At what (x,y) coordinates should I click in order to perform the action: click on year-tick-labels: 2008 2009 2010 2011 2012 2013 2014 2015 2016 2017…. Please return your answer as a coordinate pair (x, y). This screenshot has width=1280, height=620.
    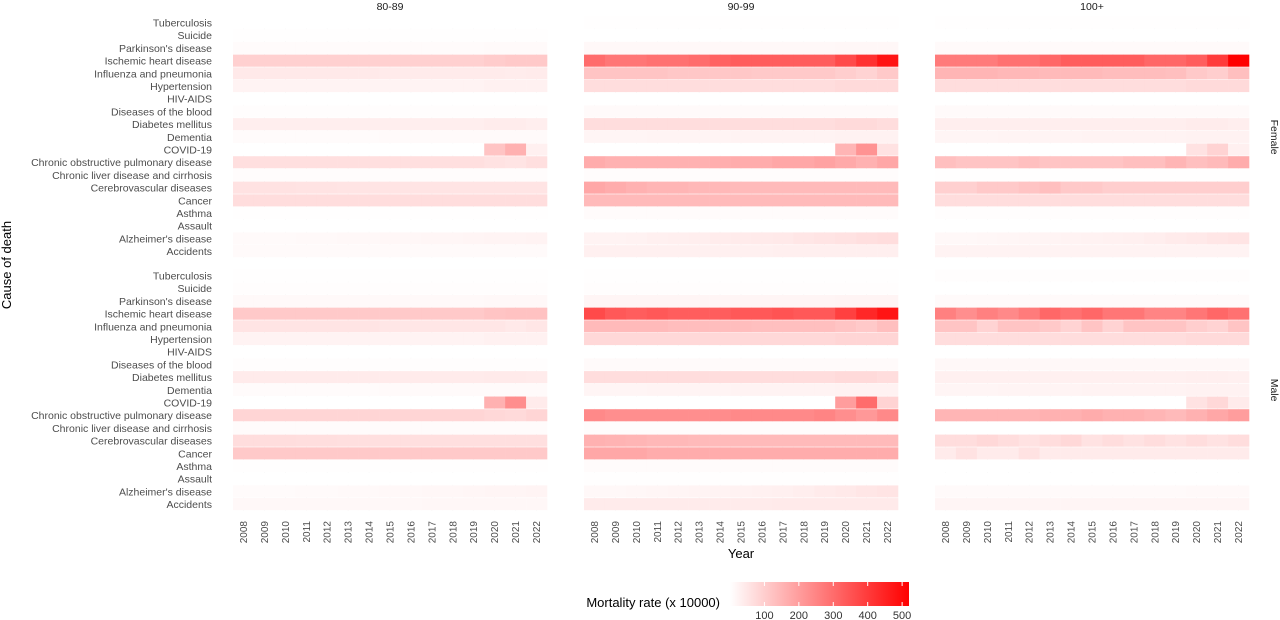
    Looking at the image, I should click on (742, 532).